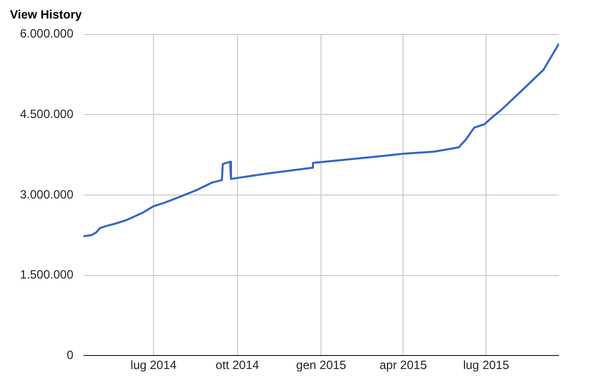  I want to click on chart-title: View History, so click(46, 15).